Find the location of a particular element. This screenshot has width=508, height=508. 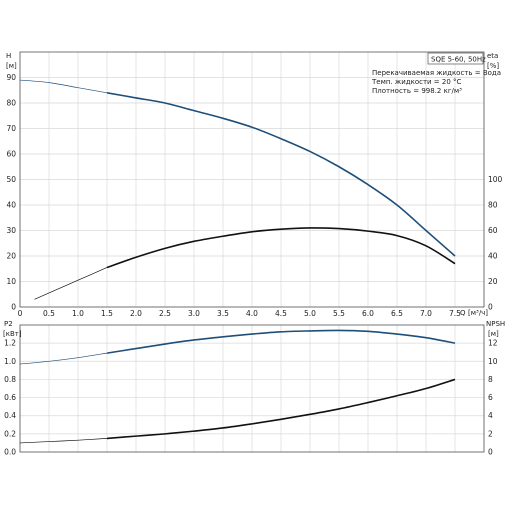

x-tick-label: 0 is located at coordinates (20, 313).